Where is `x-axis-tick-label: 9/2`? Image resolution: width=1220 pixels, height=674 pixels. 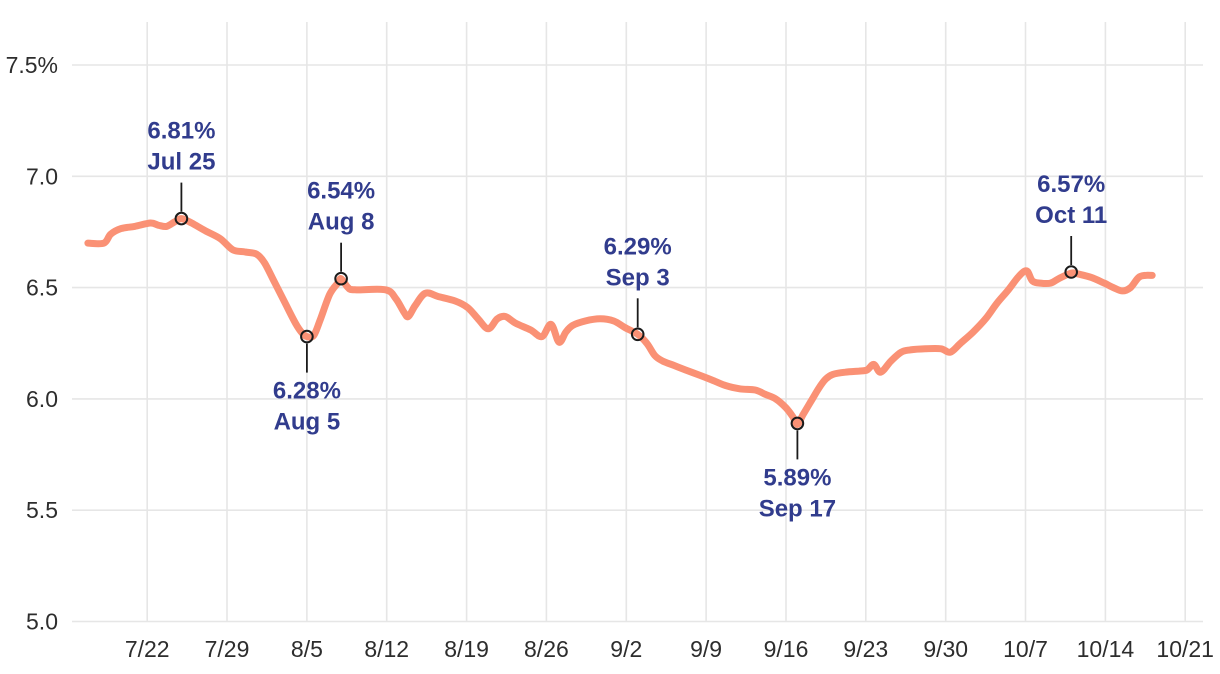
x-axis-tick-label: 9/2 is located at coordinates (626, 649).